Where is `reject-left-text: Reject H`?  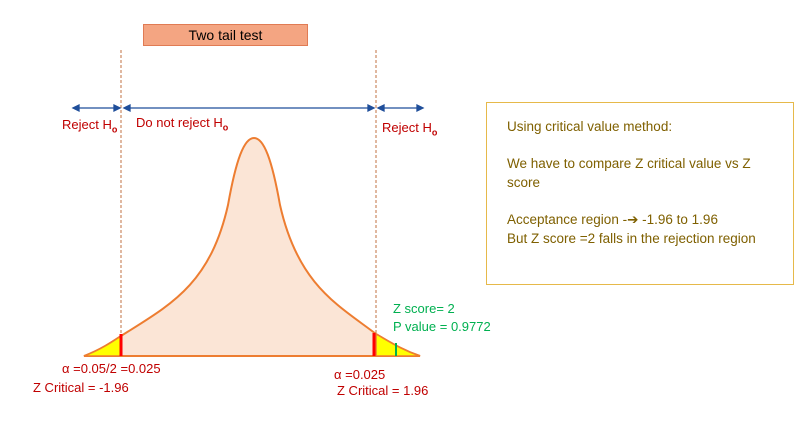
reject-left-text: Reject H is located at coordinates (87, 124).